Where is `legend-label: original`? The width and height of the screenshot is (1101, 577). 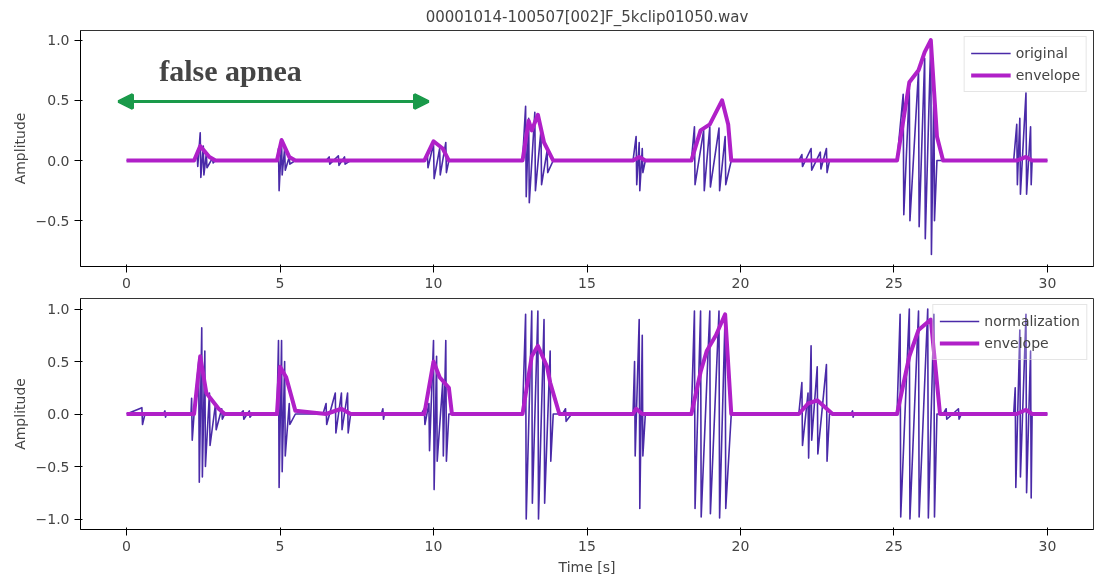
legend-label: original is located at coordinates (1041, 53).